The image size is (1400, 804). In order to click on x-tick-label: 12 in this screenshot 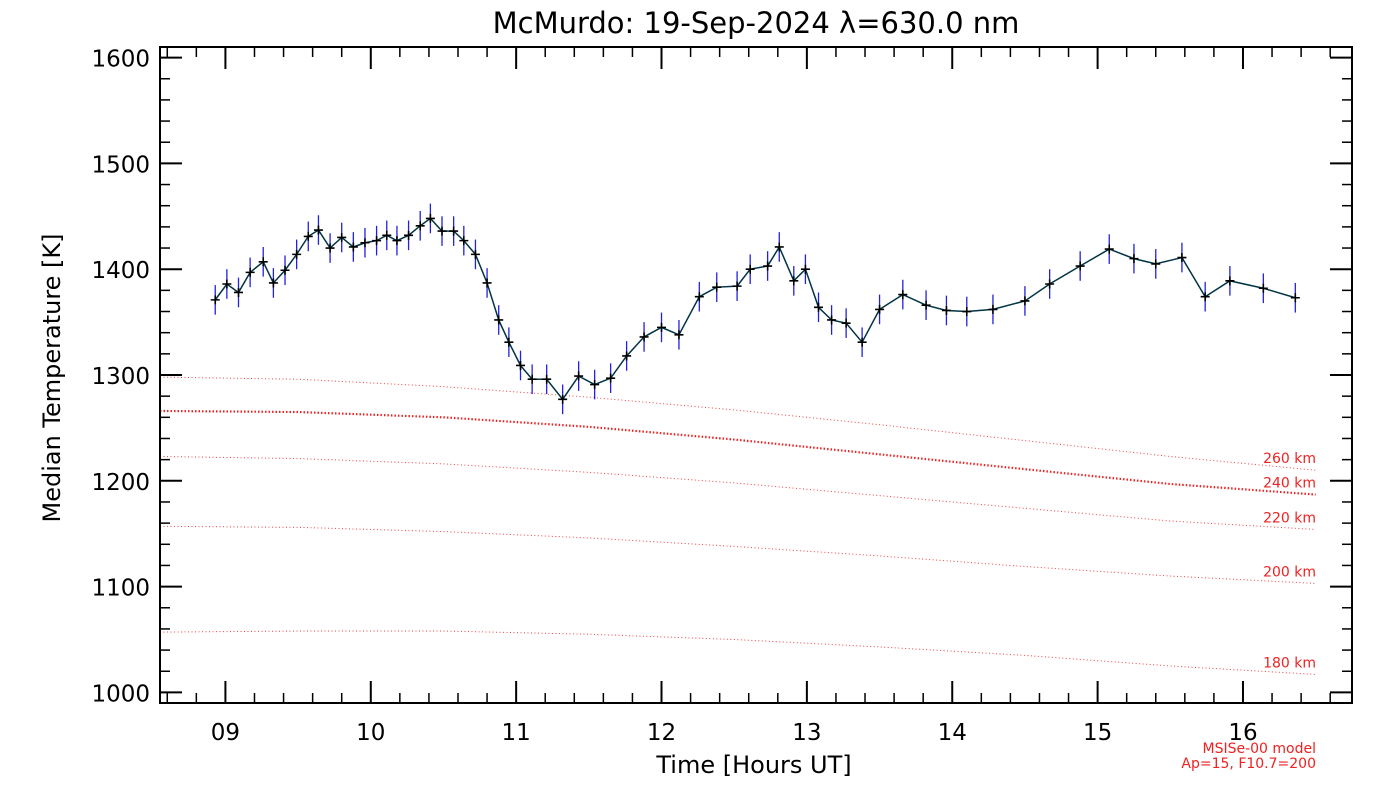, I will do `click(661, 733)`.